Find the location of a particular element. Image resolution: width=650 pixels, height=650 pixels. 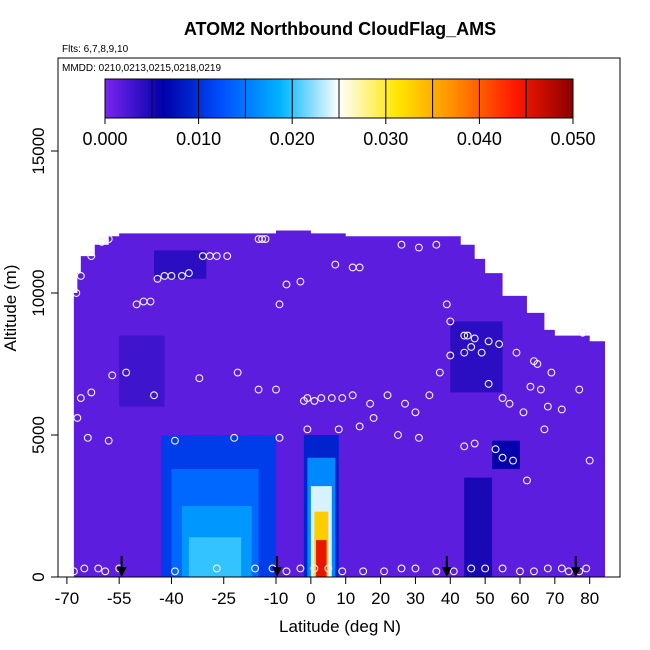

y-axis-label: Altitude (m) is located at coordinates (10, 308).